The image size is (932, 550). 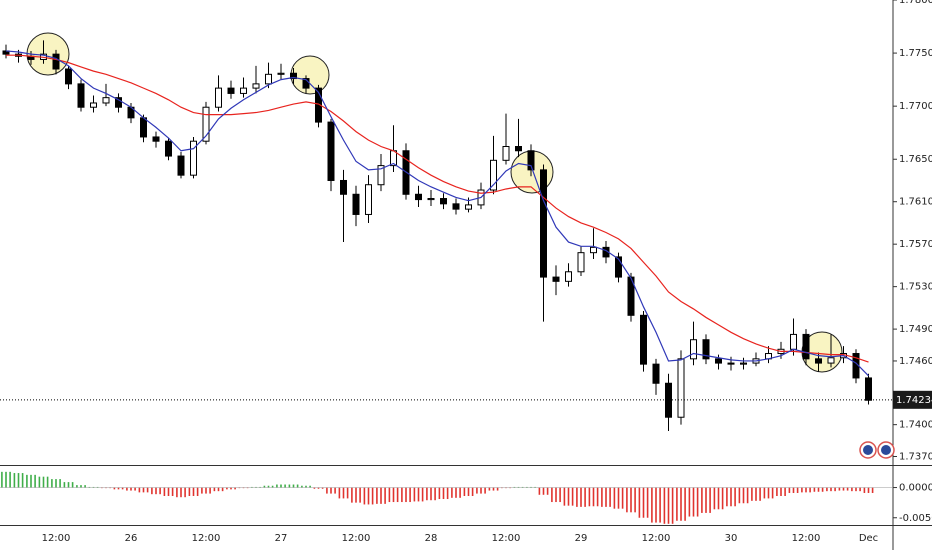 I want to click on x-tick-label: 26, so click(x=131, y=538).